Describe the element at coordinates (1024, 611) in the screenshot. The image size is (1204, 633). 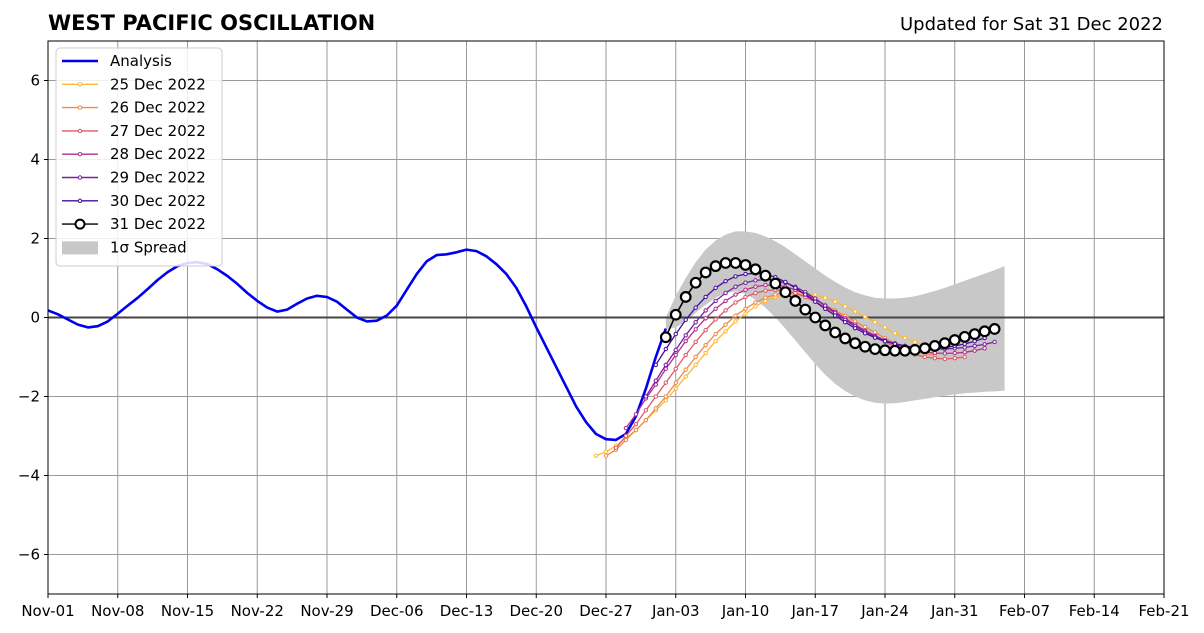
I see `x-tick-label: Feb-07` at that location.